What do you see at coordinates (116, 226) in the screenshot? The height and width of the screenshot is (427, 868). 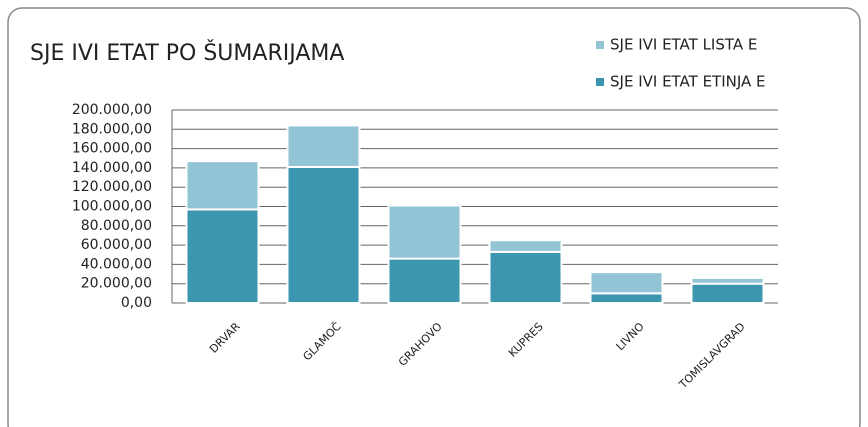 I see `y-tick-label: 80.000,00` at bounding box center [116, 226].